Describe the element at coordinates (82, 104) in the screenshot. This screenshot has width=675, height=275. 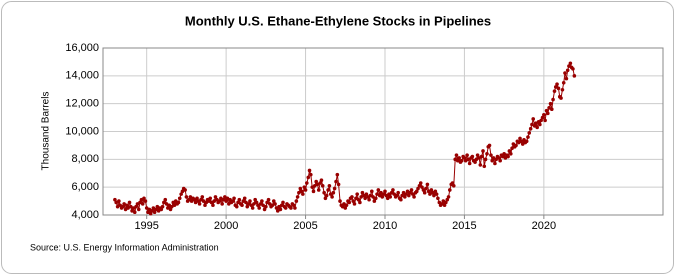
I see `y-tick-label: 12,000` at that location.